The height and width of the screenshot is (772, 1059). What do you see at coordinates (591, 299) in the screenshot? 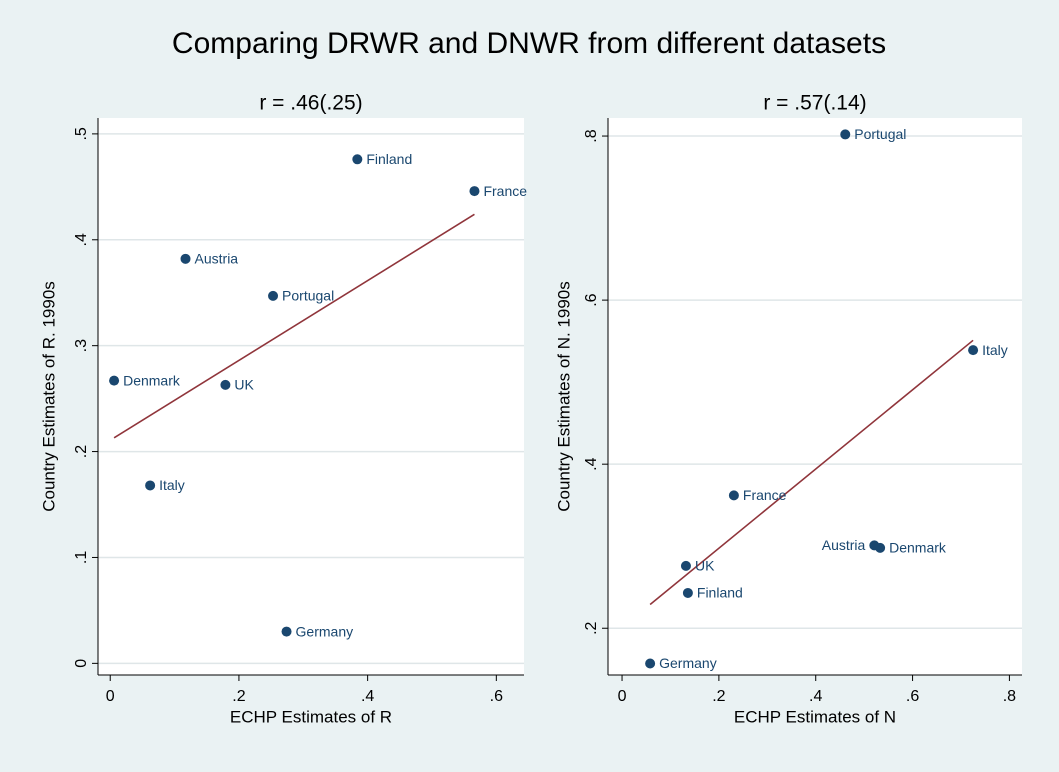
I see `y-tick-label: .6` at bounding box center [591, 299].